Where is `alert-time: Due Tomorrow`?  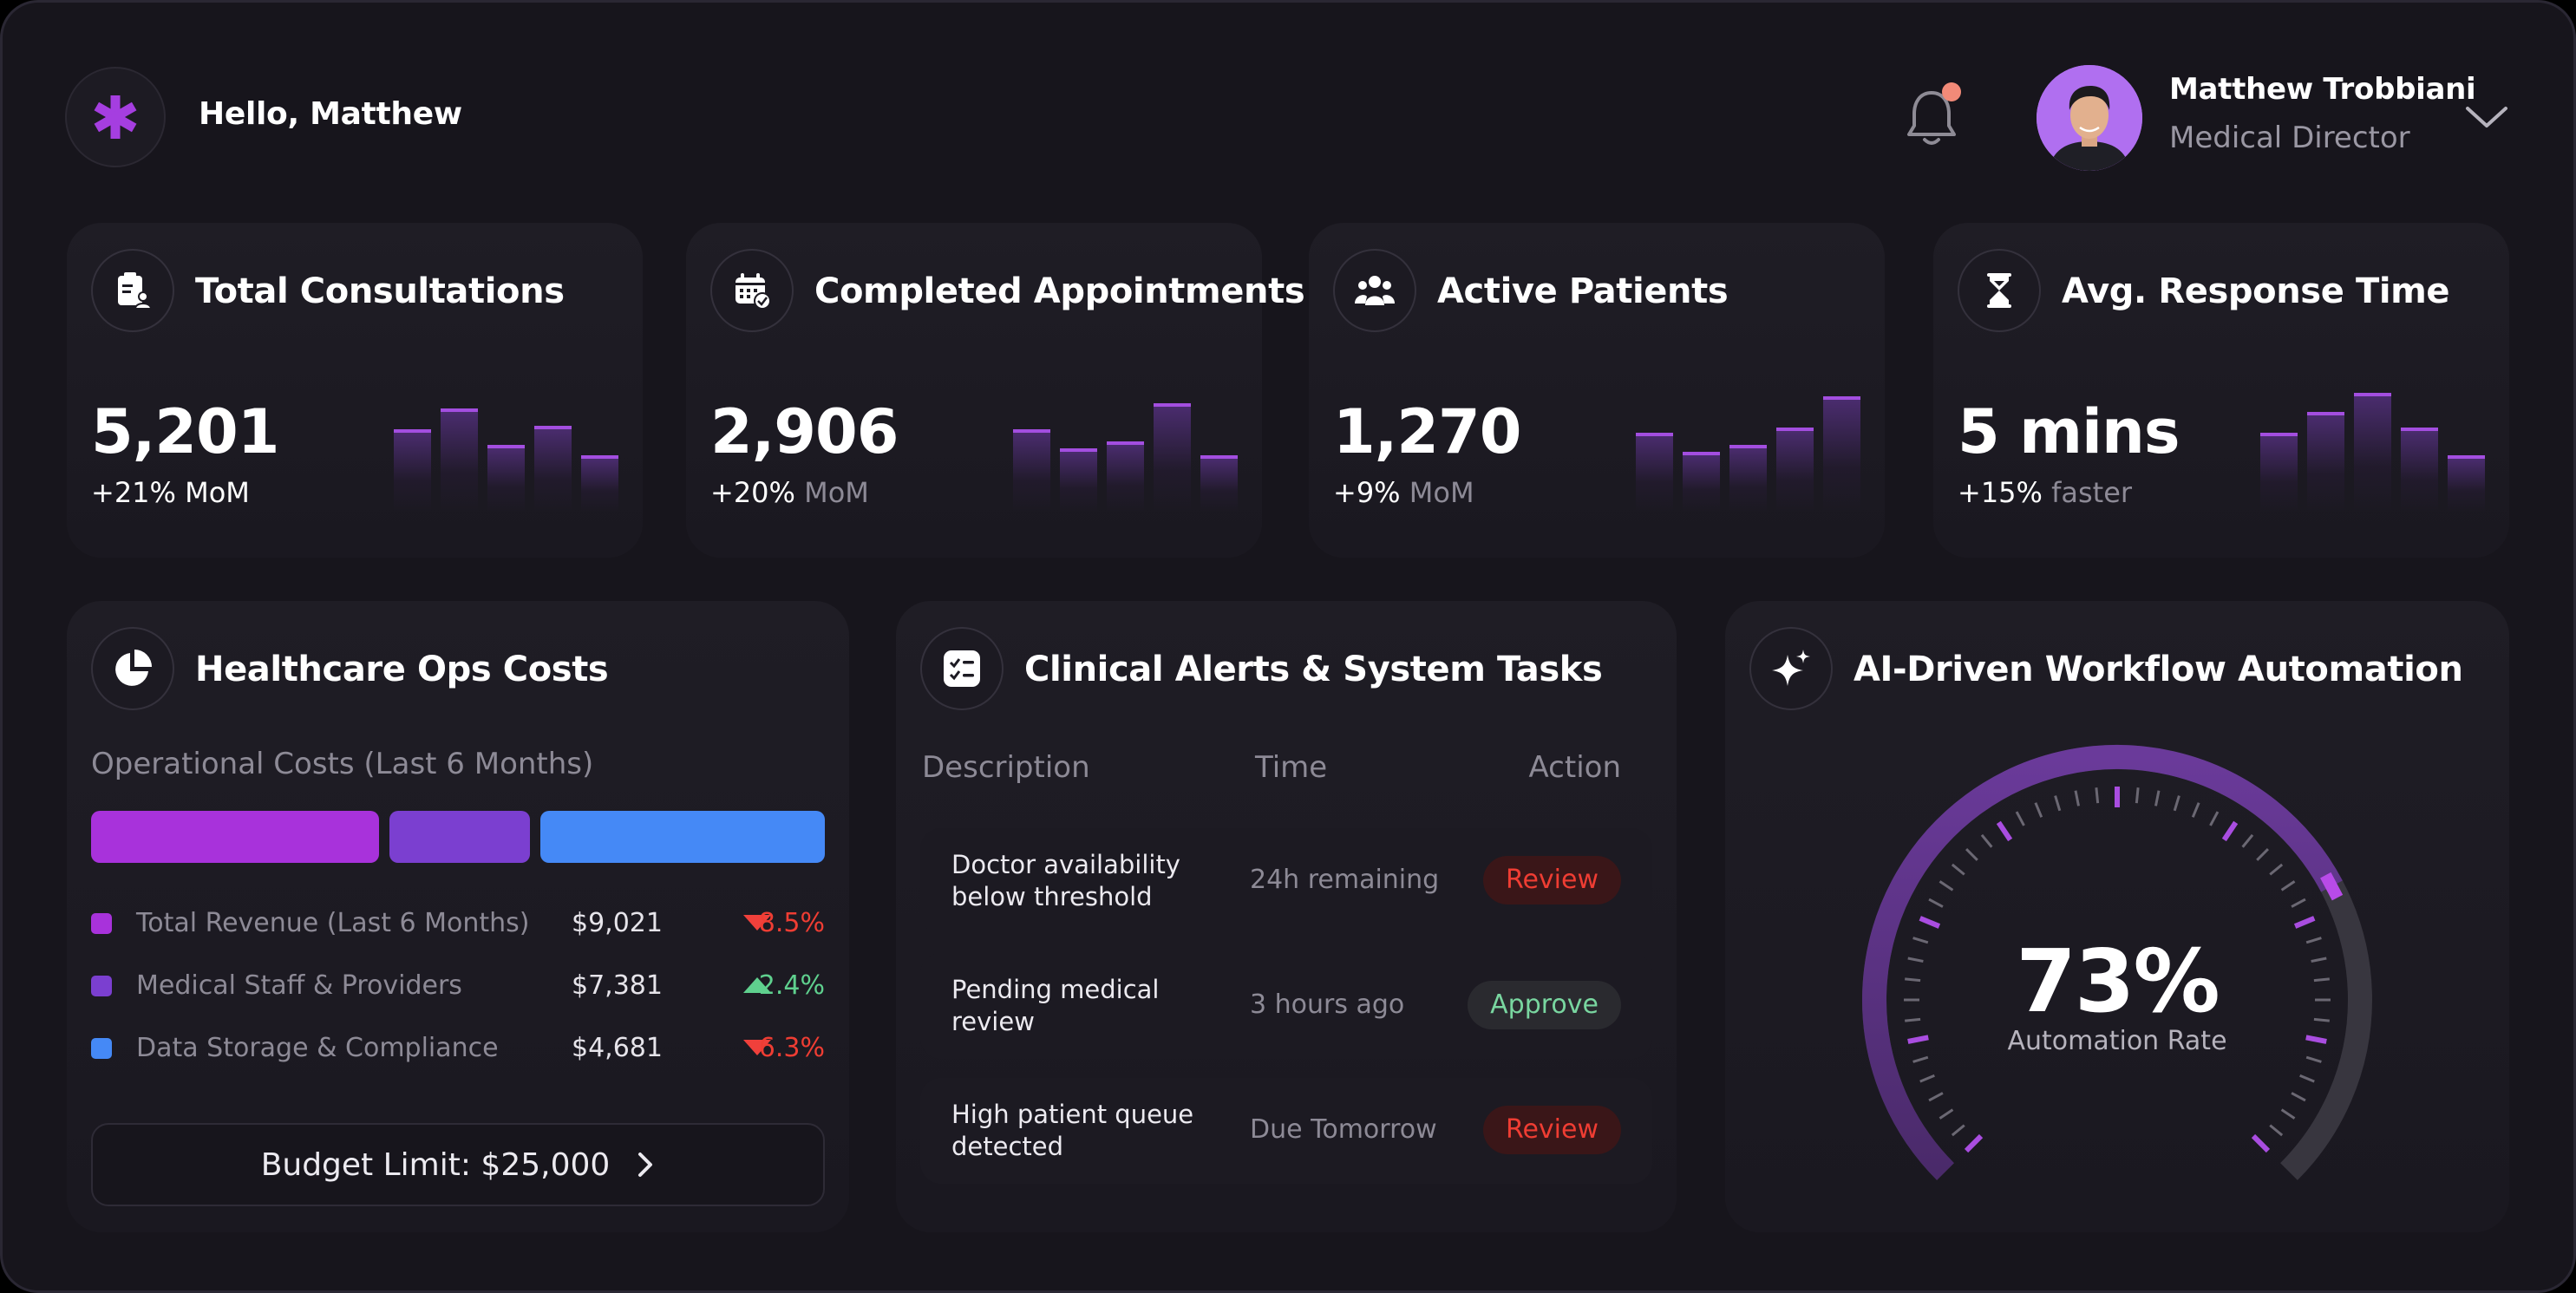
alert-time: Due Tomorrow is located at coordinates (1343, 1129).